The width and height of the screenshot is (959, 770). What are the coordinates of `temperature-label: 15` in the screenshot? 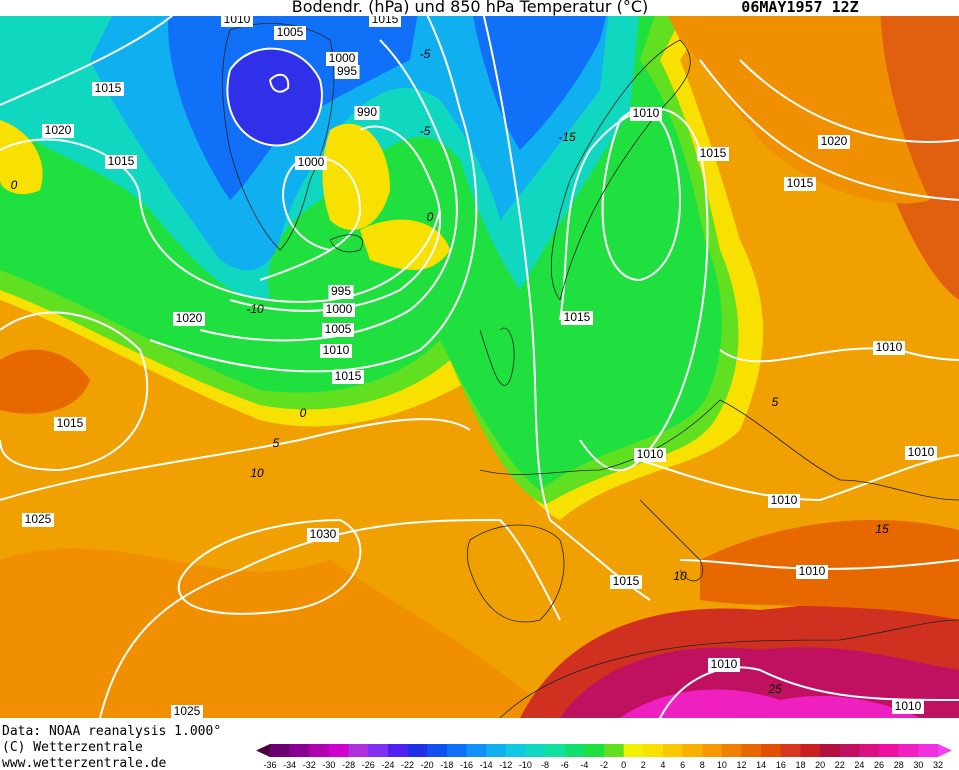 It's located at (882, 529).